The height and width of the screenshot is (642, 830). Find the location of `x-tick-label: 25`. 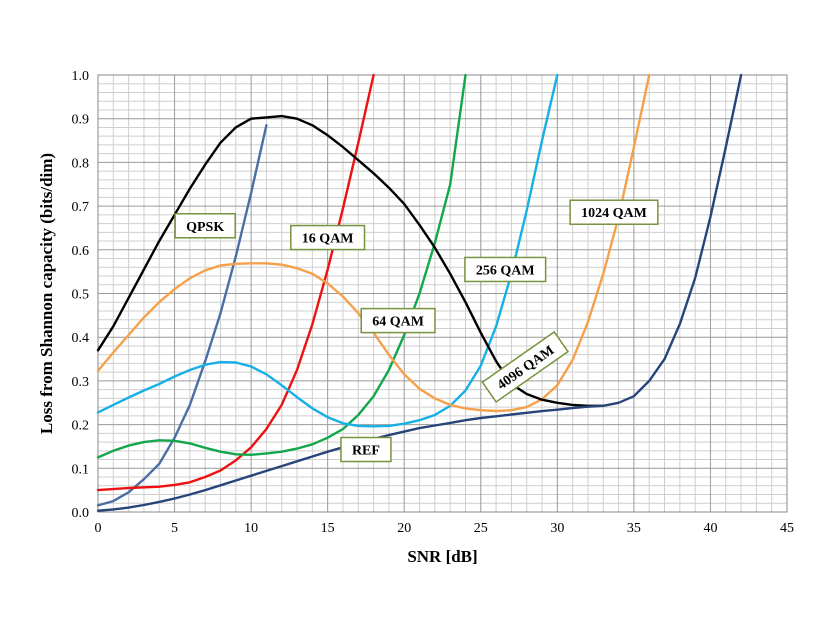

x-tick-label: 25 is located at coordinates (481, 528).